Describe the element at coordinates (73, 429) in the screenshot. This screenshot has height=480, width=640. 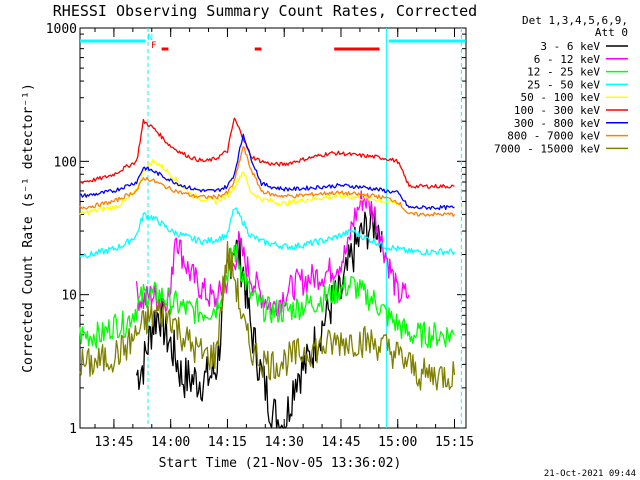
I see `y-tick-label: 1` at that location.